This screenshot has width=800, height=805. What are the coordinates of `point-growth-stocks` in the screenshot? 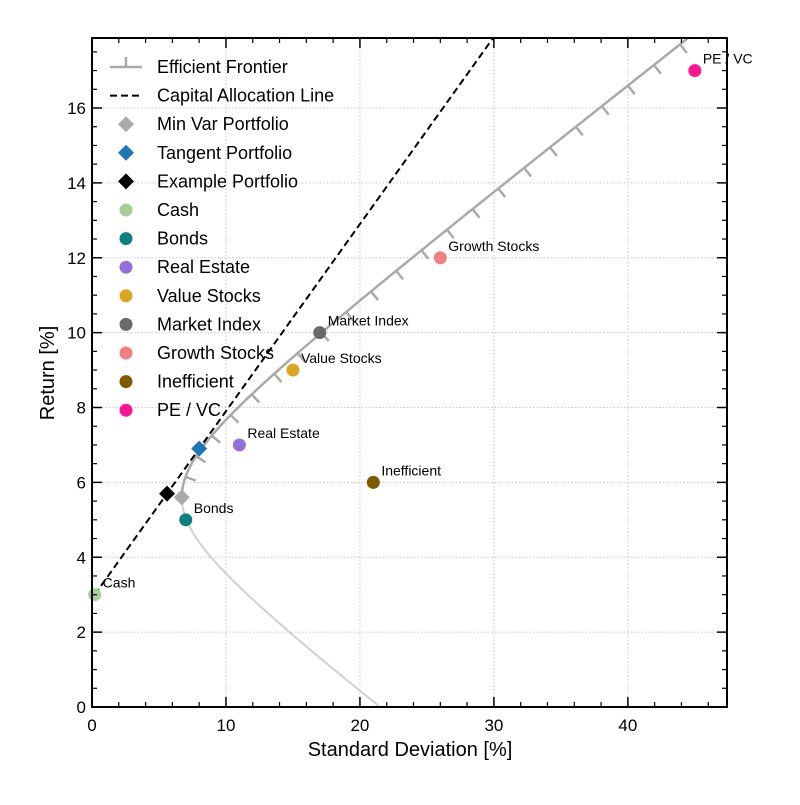 It's located at (440, 258).